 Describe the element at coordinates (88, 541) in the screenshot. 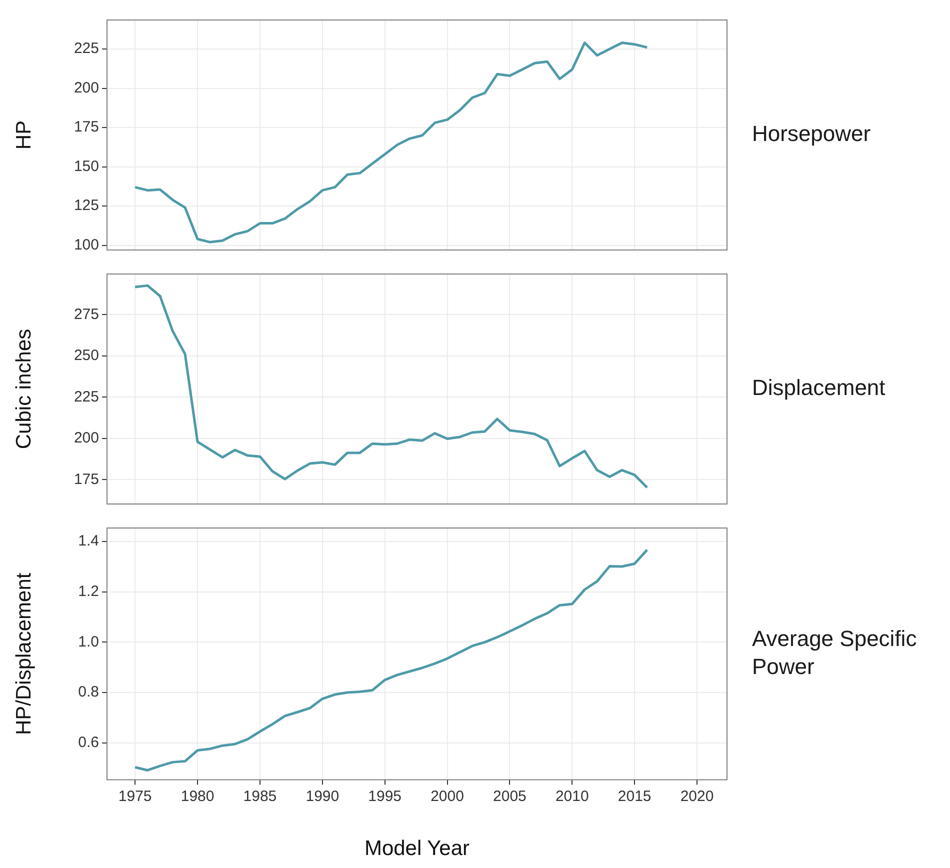

I see `y-tick-label: 1.4` at that location.